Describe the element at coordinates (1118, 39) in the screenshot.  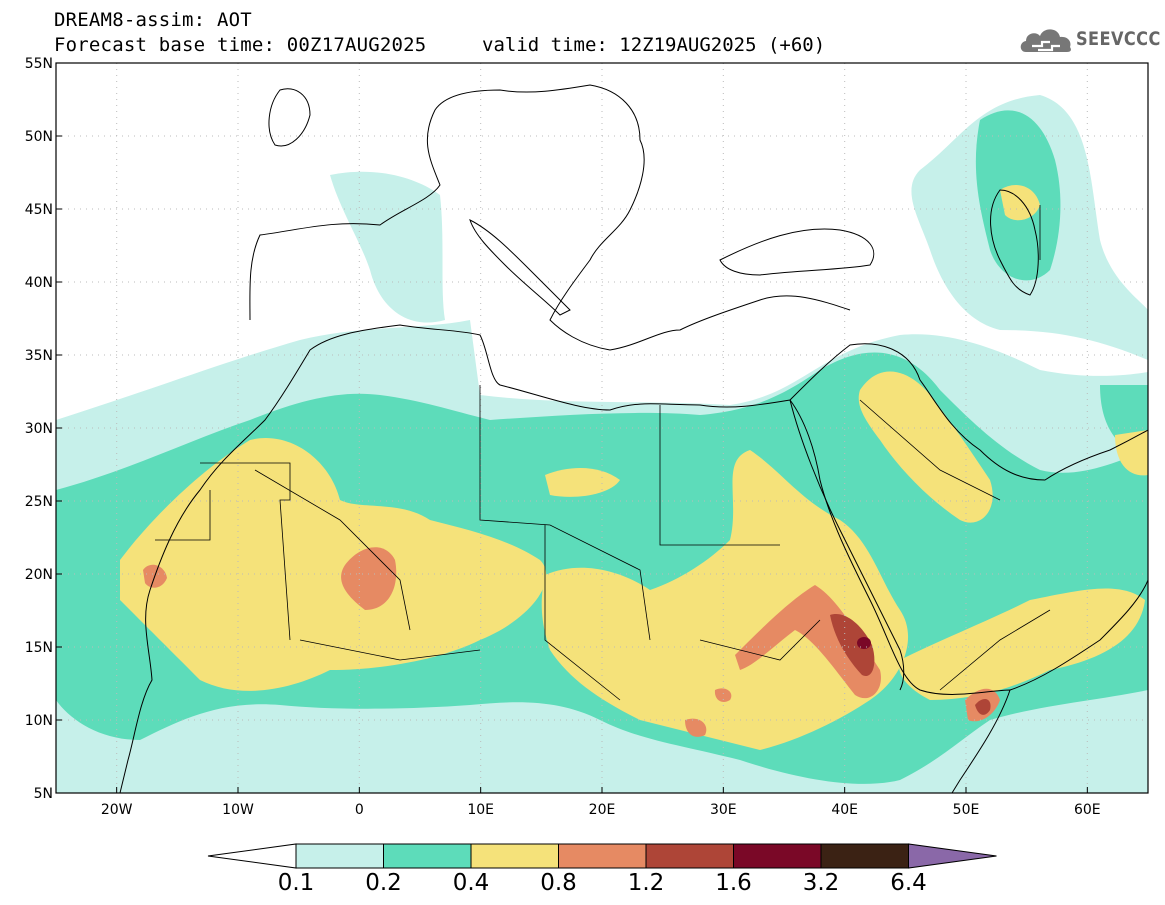
I see `logo-text: SEEVCCC` at that location.